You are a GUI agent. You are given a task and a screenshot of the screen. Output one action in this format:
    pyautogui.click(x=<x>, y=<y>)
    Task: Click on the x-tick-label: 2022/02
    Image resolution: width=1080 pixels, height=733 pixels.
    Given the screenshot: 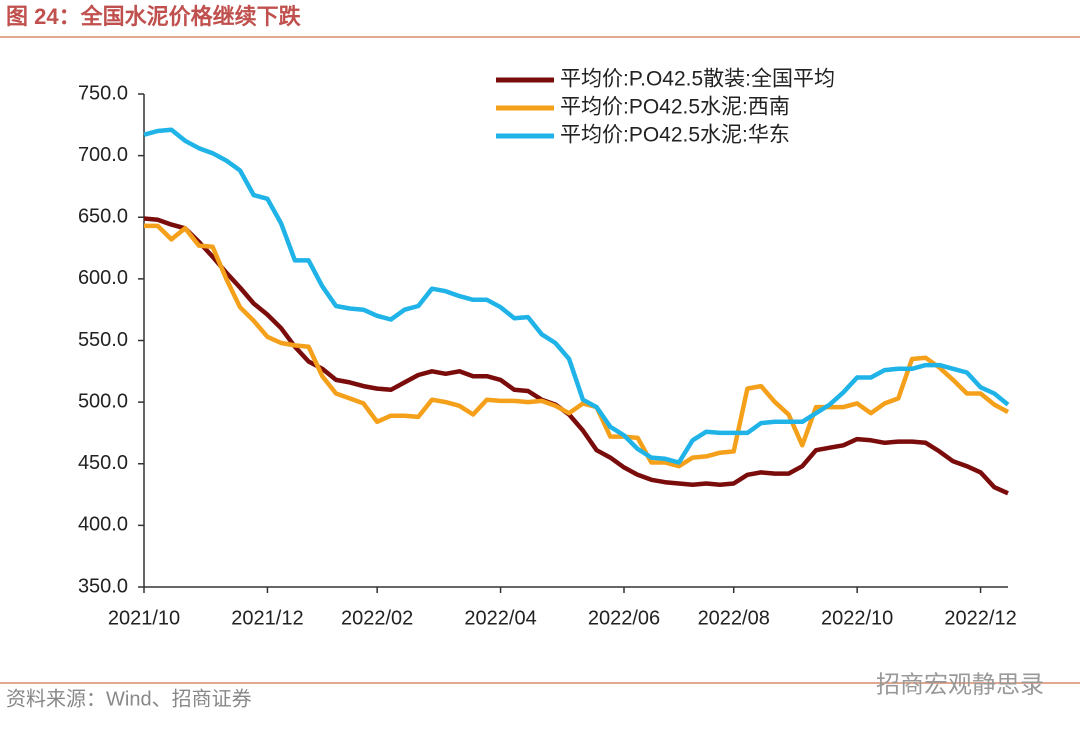 What is the action you would take?
    pyautogui.click(x=377, y=618)
    